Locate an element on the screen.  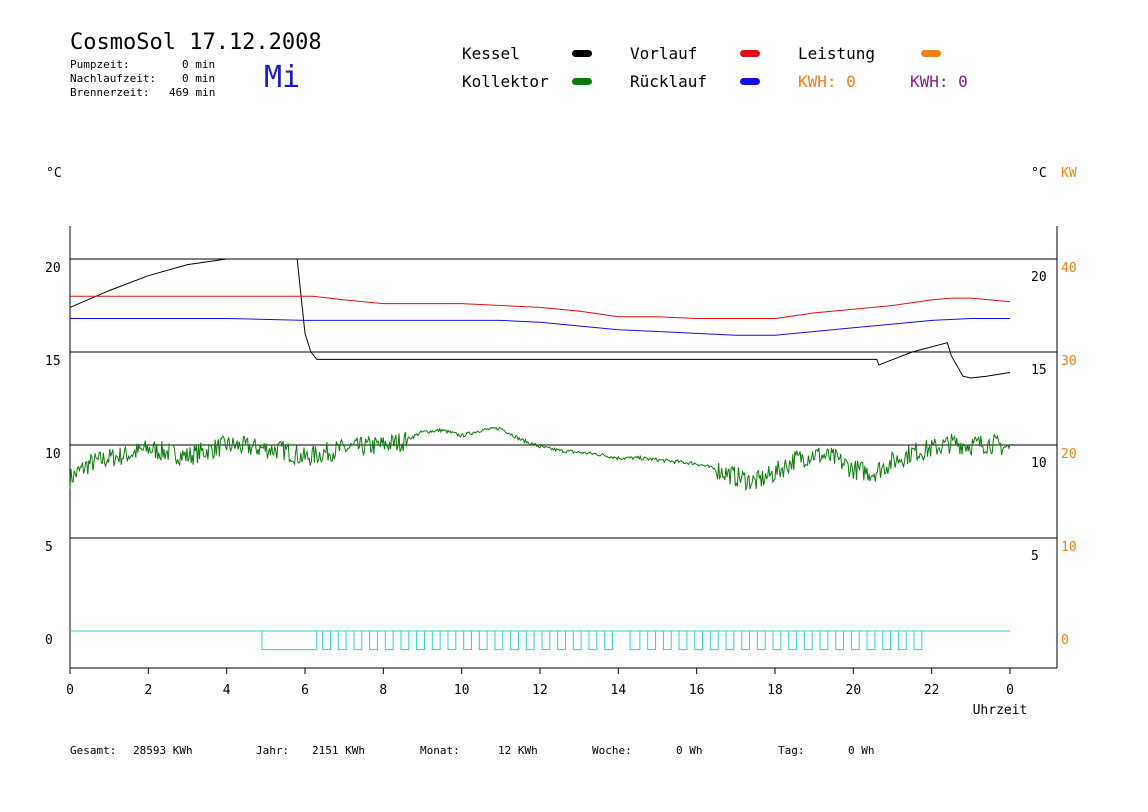
pump-time-label: Pumpzeit: is located at coordinates (100, 64).